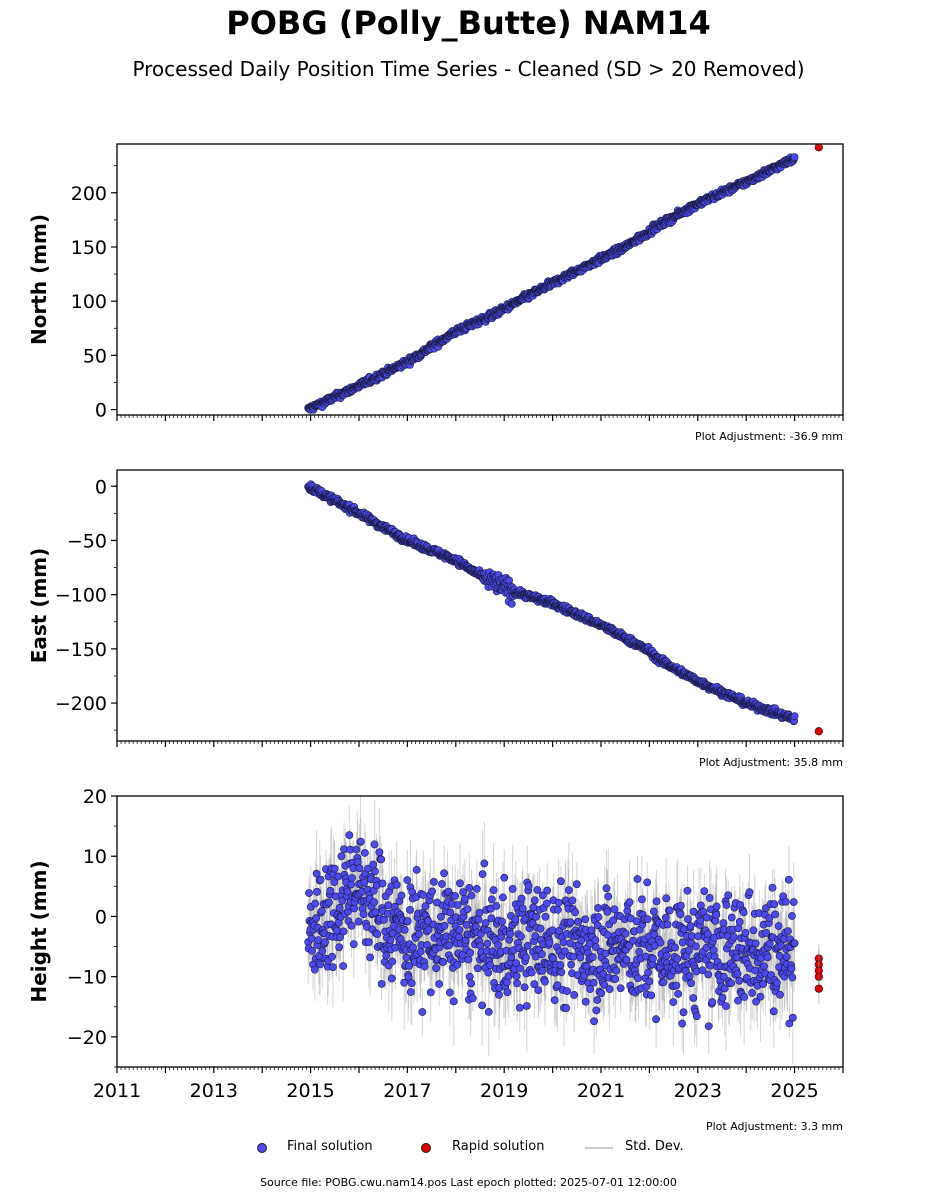  What do you see at coordinates (769, 436) in the screenshot?
I see `plot-adjustment-note: Plot Adjustment: -36.9 mm` at bounding box center [769, 436].